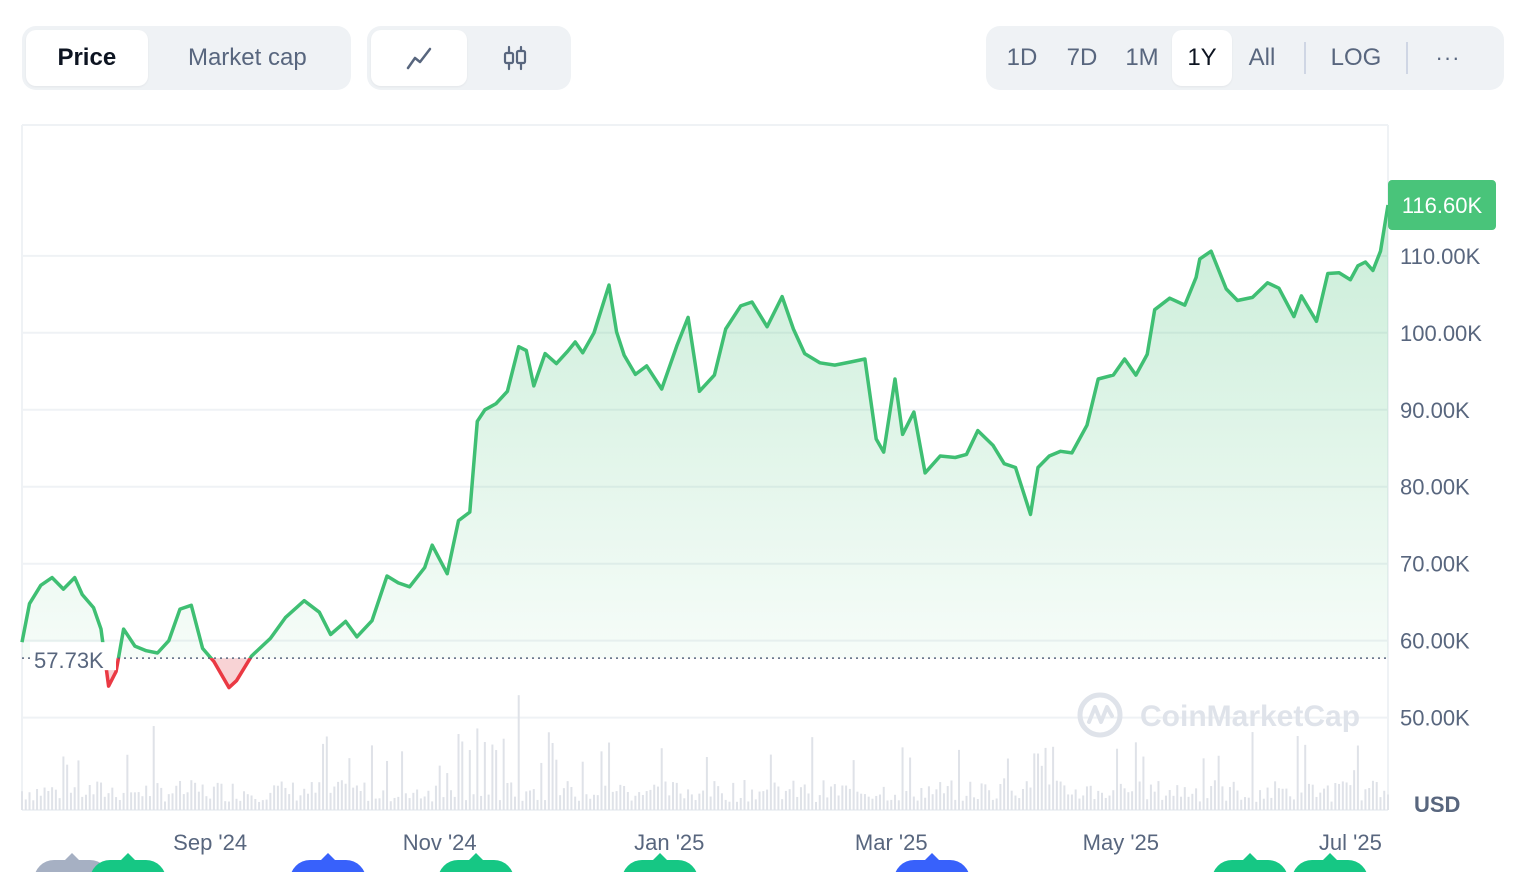 This screenshot has height=872, width=1538. I want to click on price-line-down, so click(178, 674).